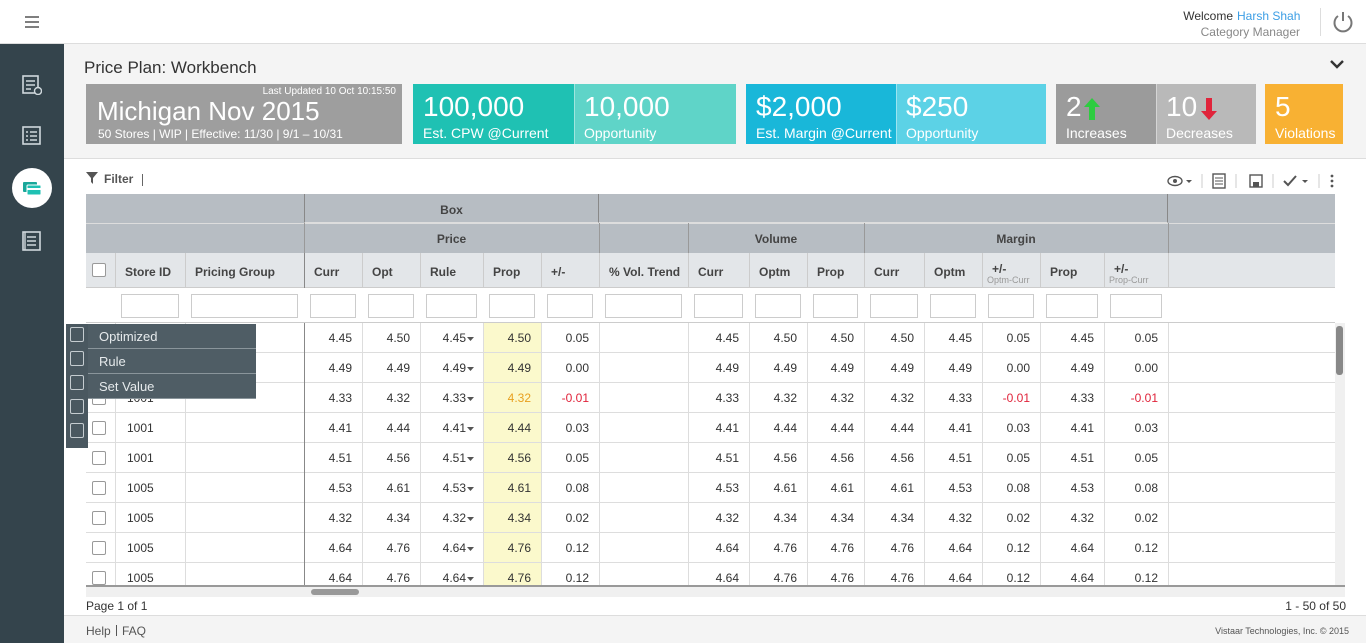 The width and height of the screenshot is (1366, 643). What do you see at coordinates (140, 428) in the screenshot?
I see `store-id: 1001` at bounding box center [140, 428].